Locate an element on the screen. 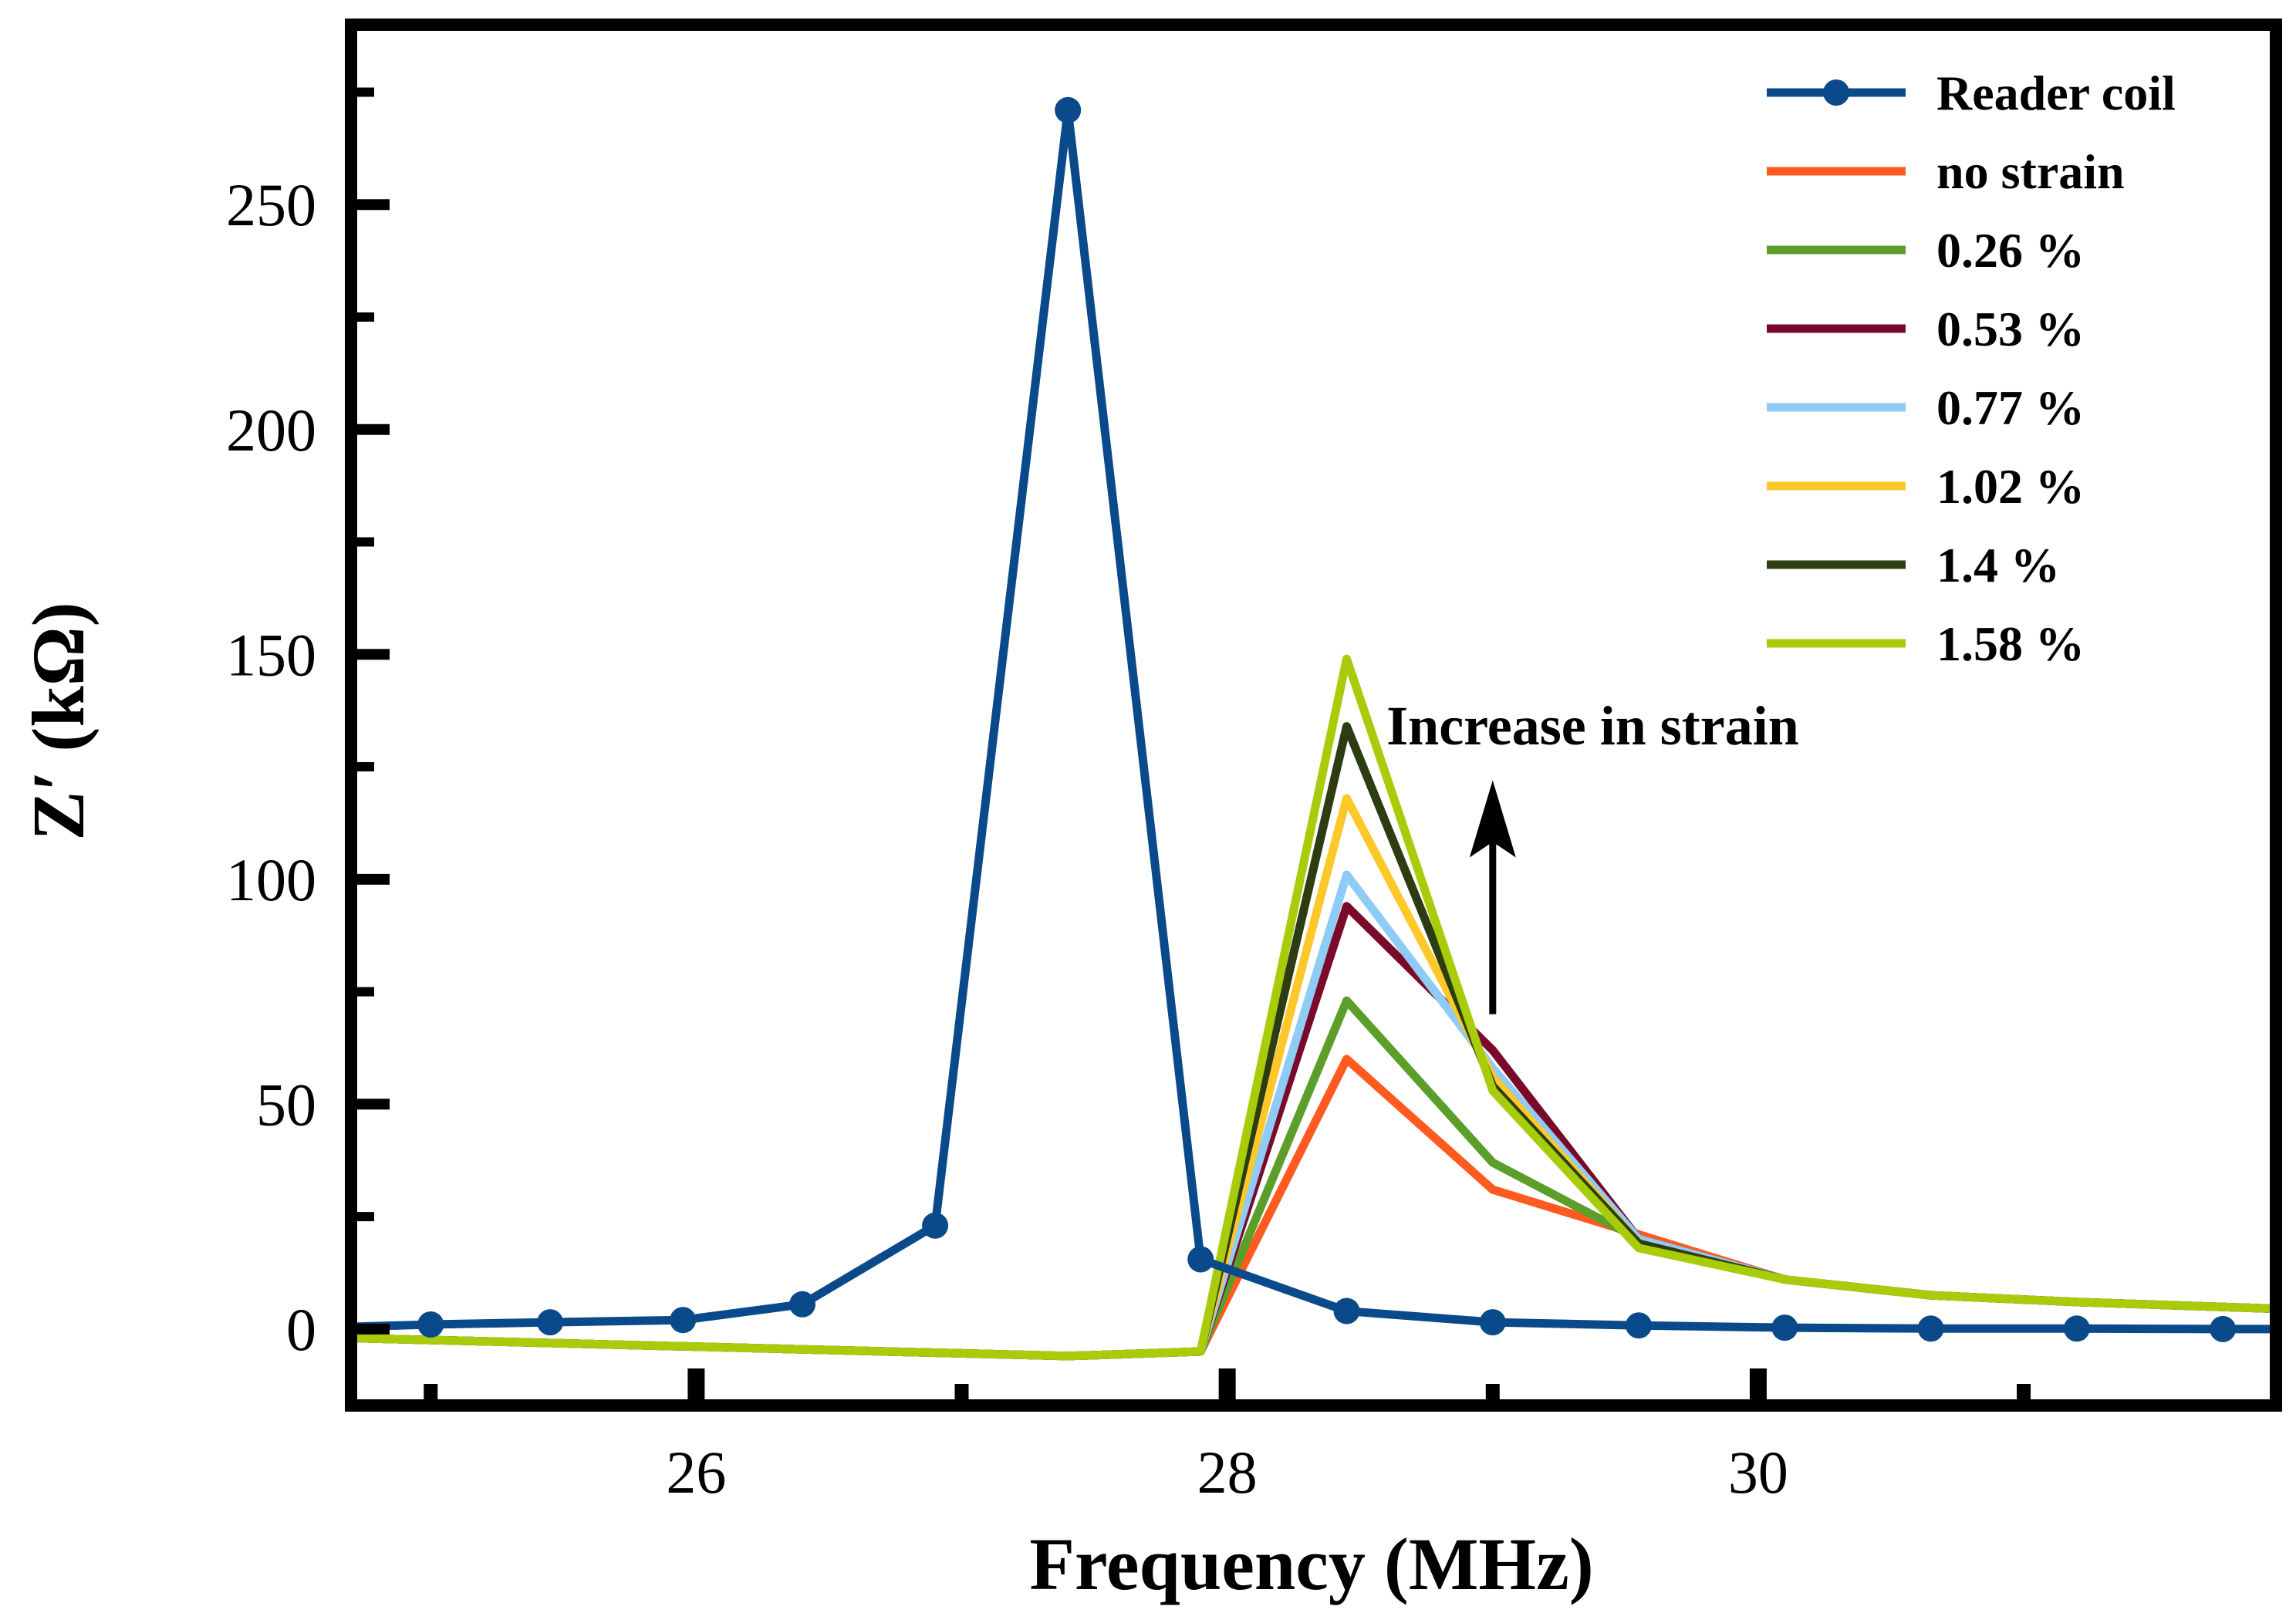  annotation-arrow-head is located at coordinates (1492, 819).